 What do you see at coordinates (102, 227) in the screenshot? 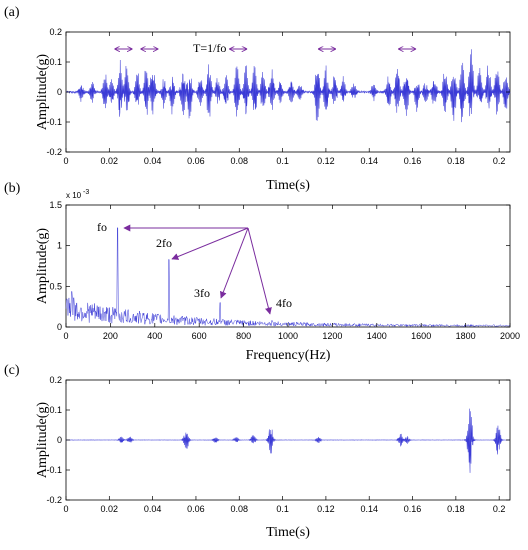
I see `peak-label-fo: fo` at bounding box center [102, 227].